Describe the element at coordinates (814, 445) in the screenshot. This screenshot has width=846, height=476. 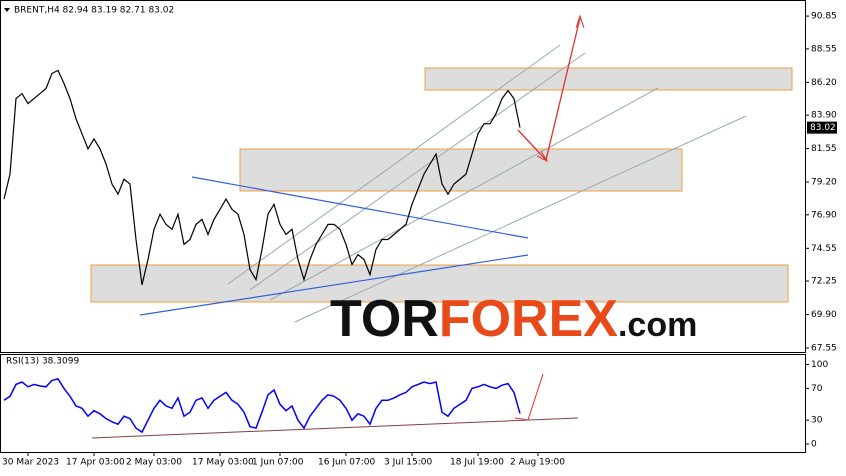
I see `y-tick-label: 0` at that location.